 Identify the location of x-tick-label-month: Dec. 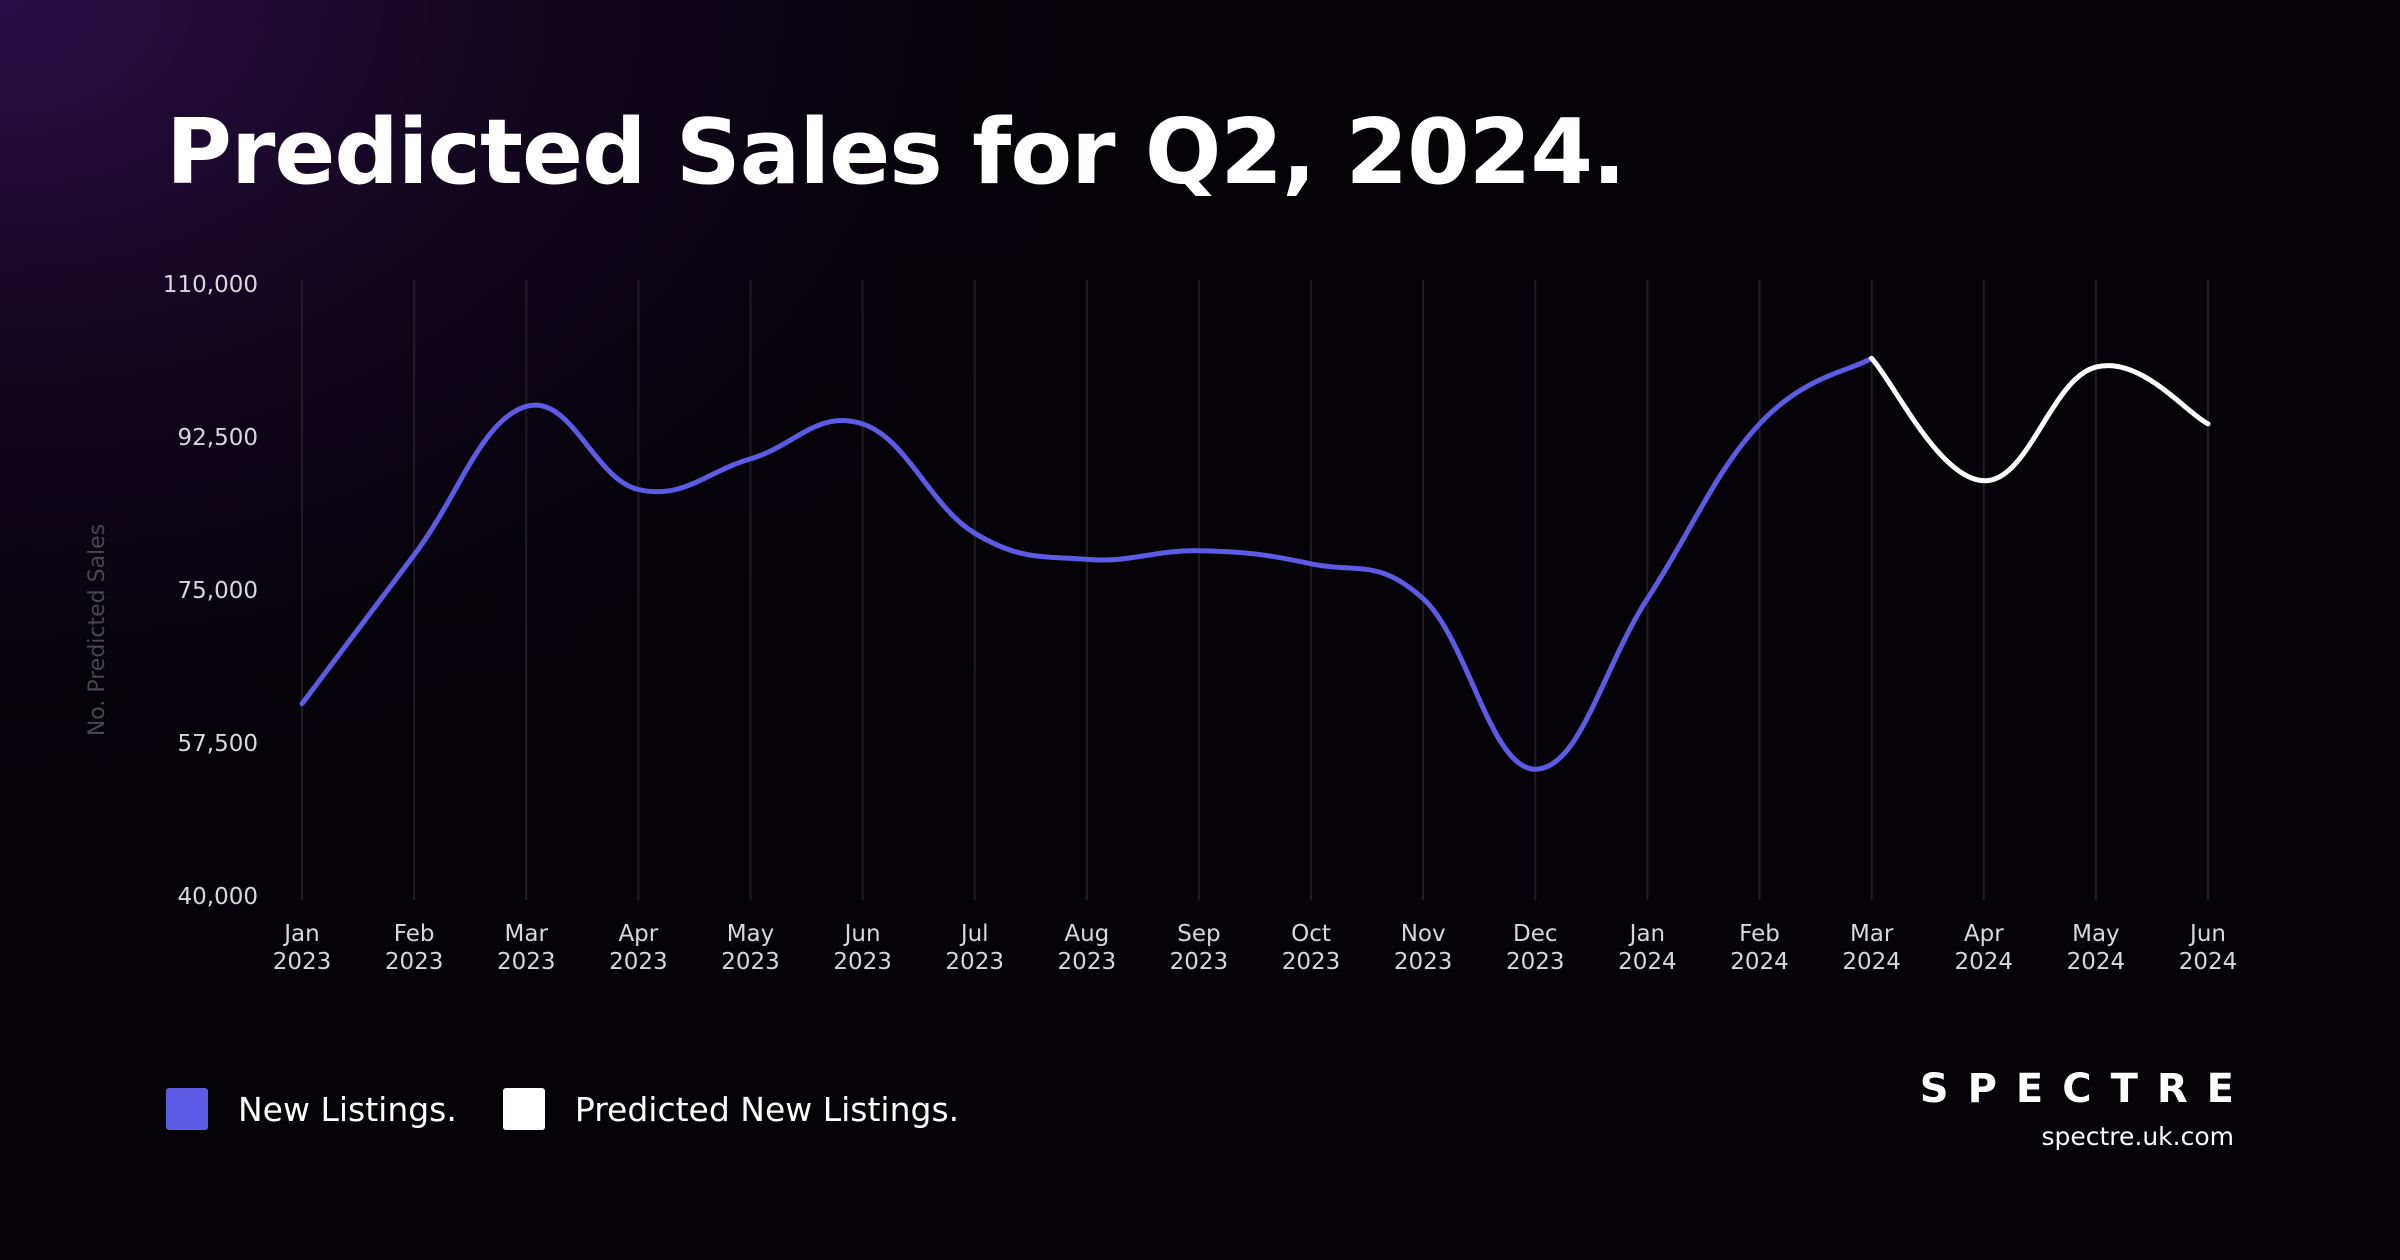
(1535, 934).